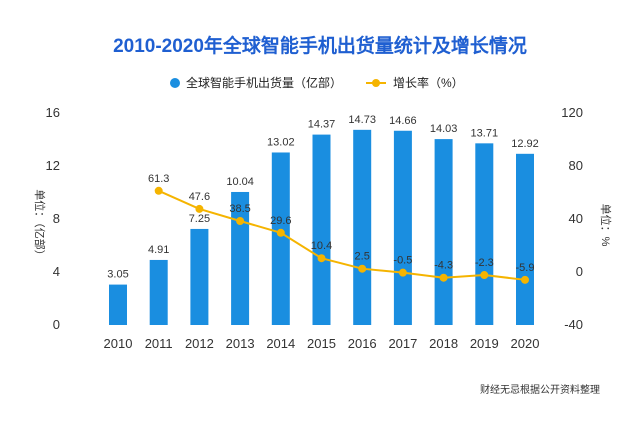  Describe the element at coordinates (342, 235) in the screenshot. I see `growth-line` at that location.